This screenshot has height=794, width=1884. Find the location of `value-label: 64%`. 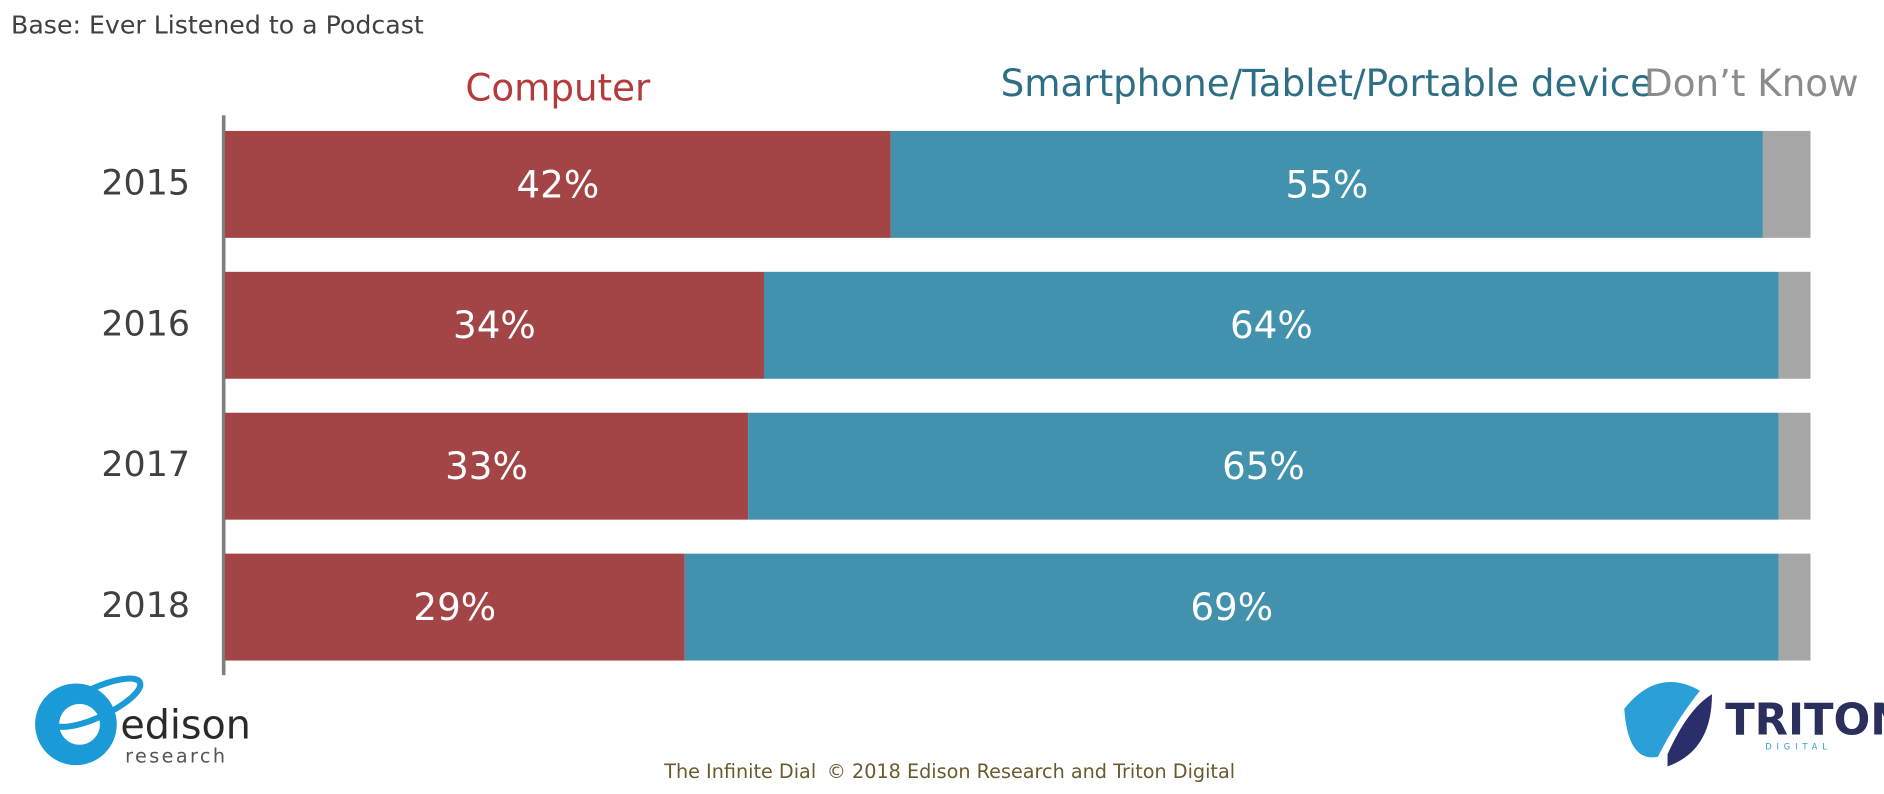

value-label: 64% is located at coordinates (1271, 325).